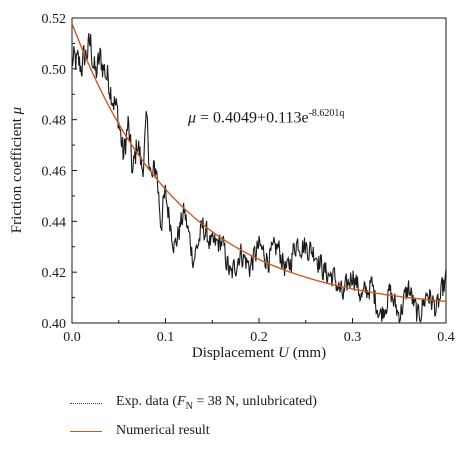 The image size is (474, 451). What do you see at coordinates (72, 337) in the screenshot?
I see `x-tick-label: 0.0` at bounding box center [72, 337].